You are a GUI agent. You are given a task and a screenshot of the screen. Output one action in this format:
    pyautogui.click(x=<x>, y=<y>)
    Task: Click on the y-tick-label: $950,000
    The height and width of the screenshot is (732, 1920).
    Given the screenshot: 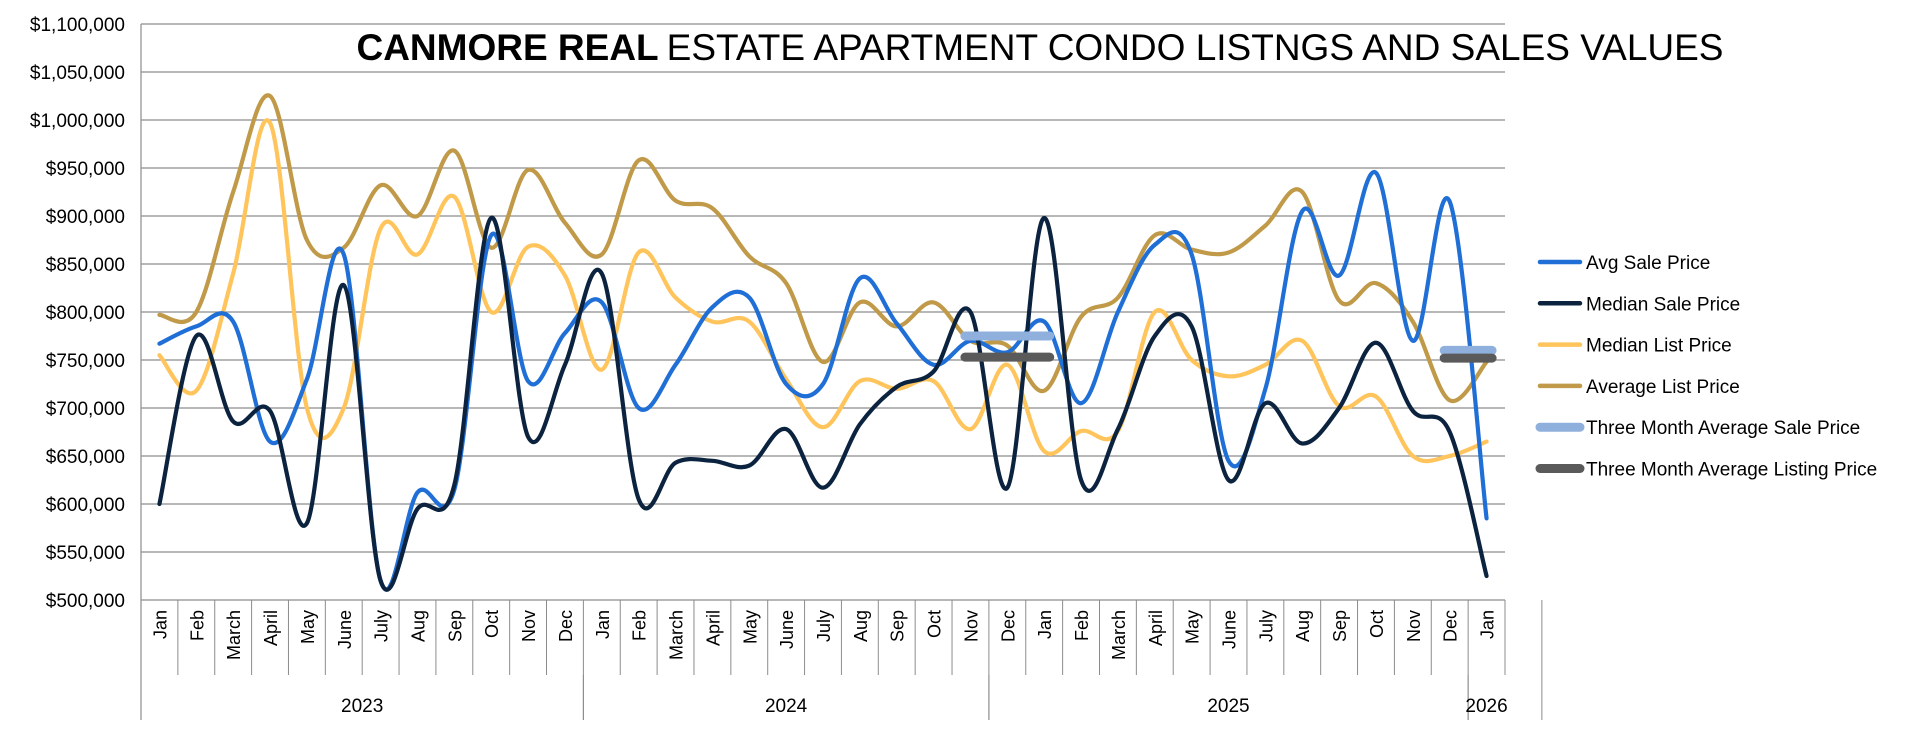 What is the action you would take?
    pyautogui.click(x=85, y=169)
    